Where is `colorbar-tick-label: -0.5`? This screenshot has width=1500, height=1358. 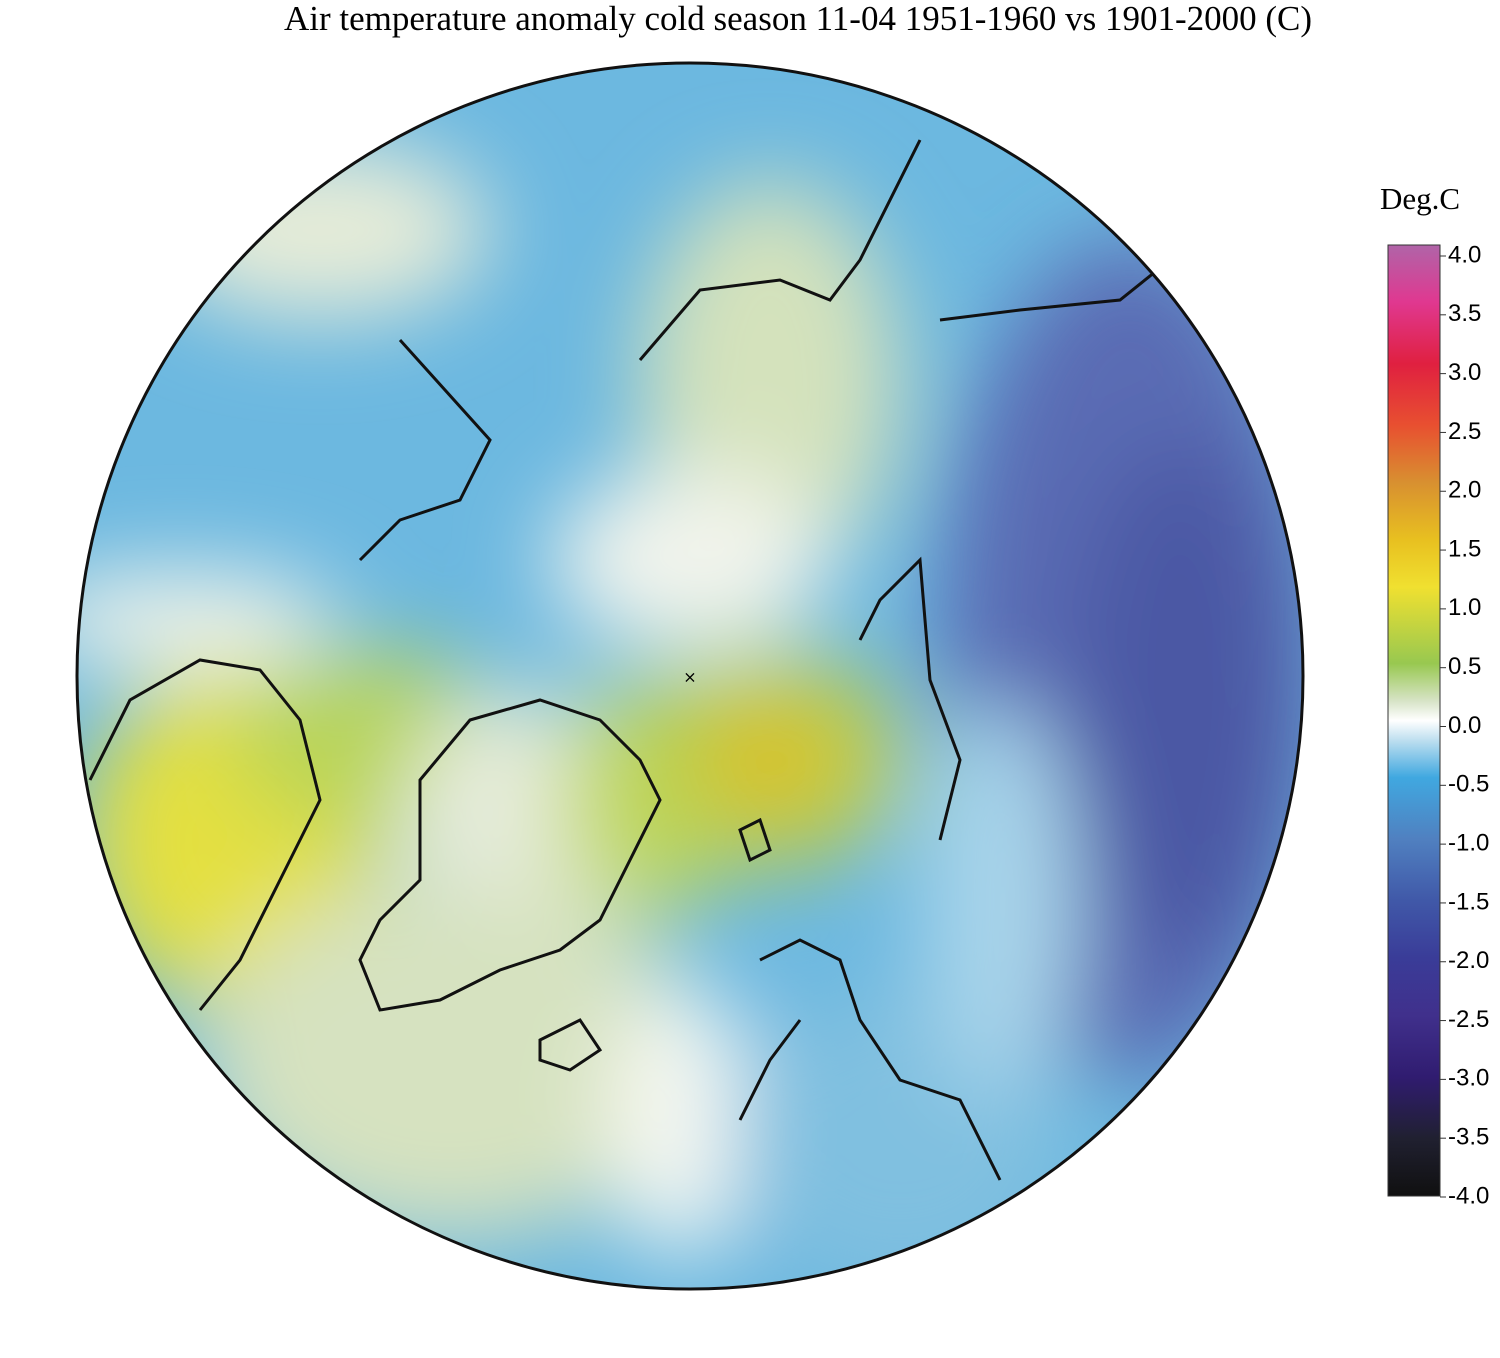
colorbar-tick-label: -0.5 is located at coordinates (1468, 784).